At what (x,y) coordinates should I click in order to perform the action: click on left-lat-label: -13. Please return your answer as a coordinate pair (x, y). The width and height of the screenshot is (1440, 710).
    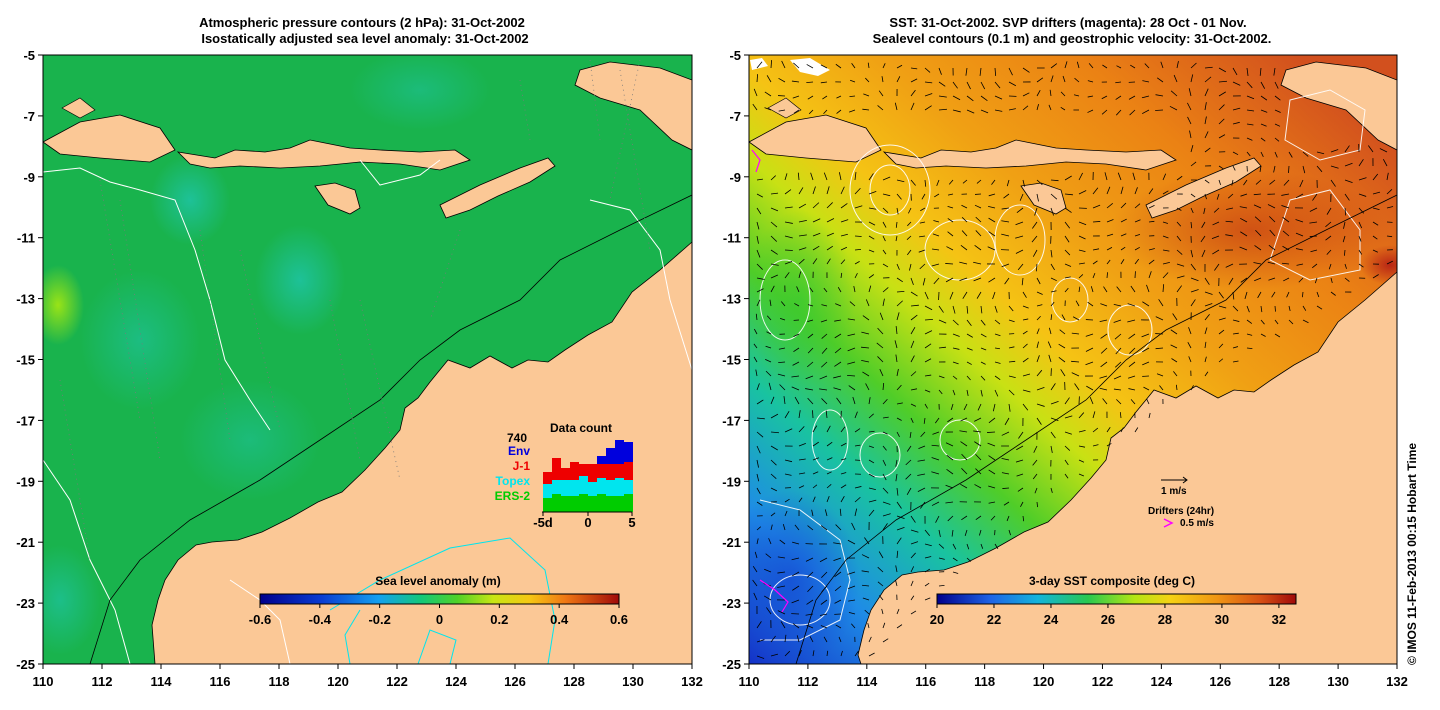
    Looking at the image, I should click on (25, 299).